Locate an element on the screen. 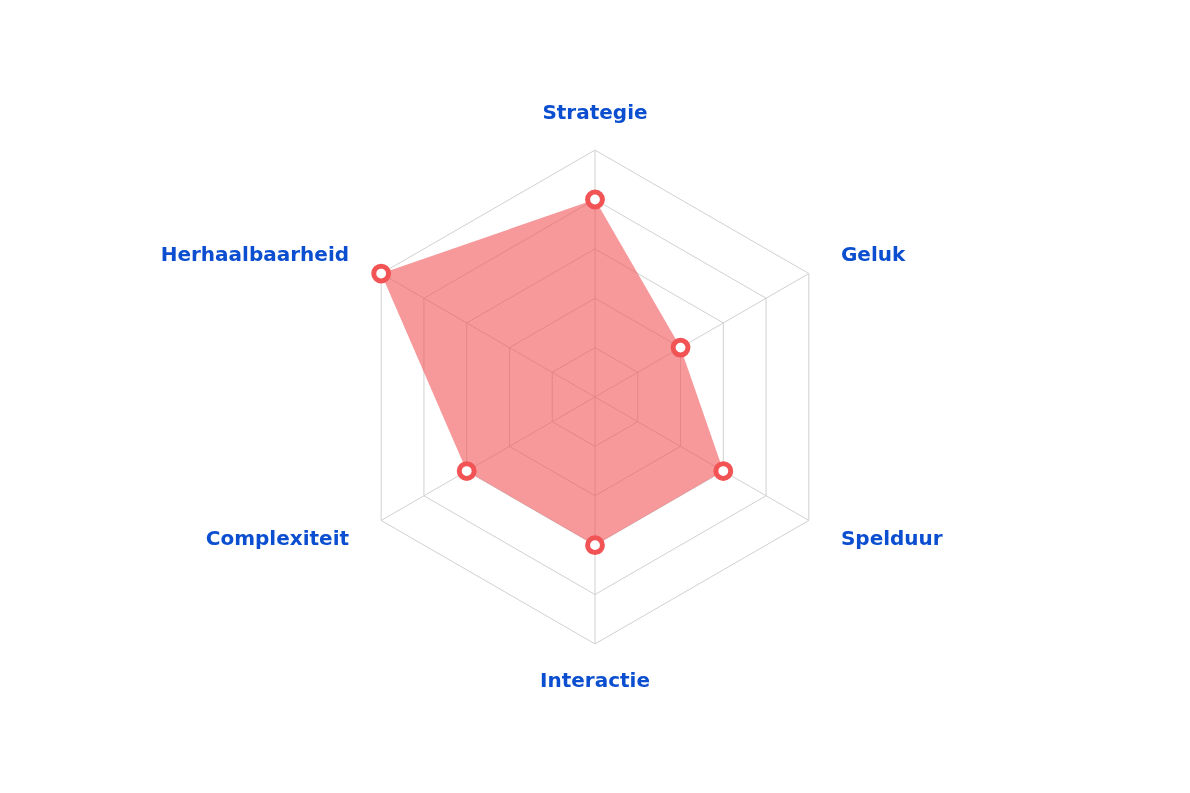 The image size is (1190, 793). spoke-label: Complexiteit is located at coordinates (277, 537).